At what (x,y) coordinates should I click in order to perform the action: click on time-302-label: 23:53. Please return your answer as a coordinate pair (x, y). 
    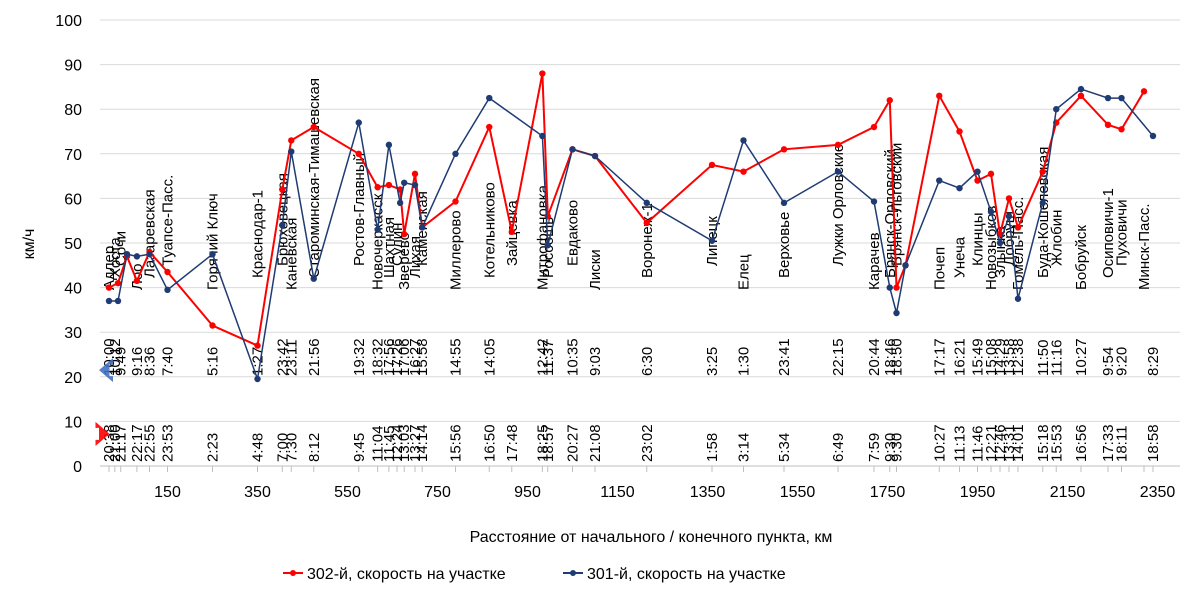
    Looking at the image, I should click on (168, 443).